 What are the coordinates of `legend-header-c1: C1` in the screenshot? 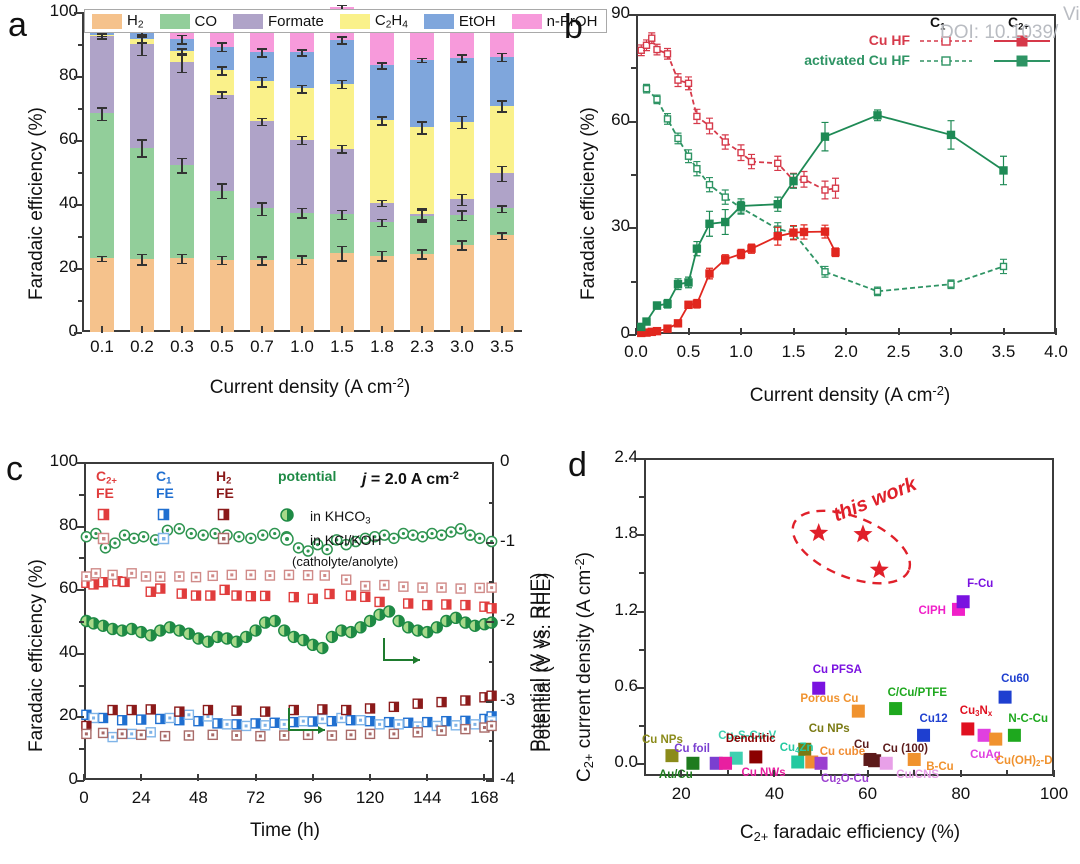 It's located at (938, 23).